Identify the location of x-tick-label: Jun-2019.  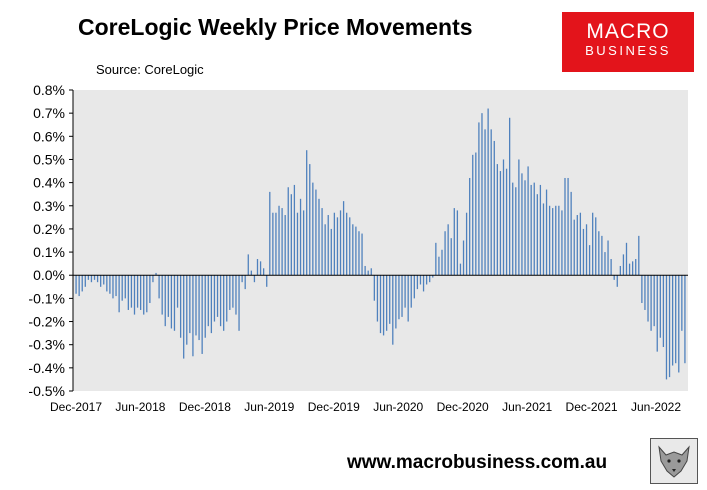
(269, 407).